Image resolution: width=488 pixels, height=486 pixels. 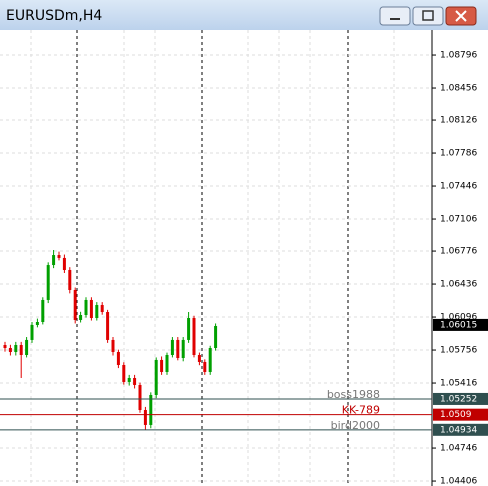 What do you see at coordinates (458, 252) in the screenshot?
I see `y-tick-label: 1.06776` at bounding box center [458, 252].